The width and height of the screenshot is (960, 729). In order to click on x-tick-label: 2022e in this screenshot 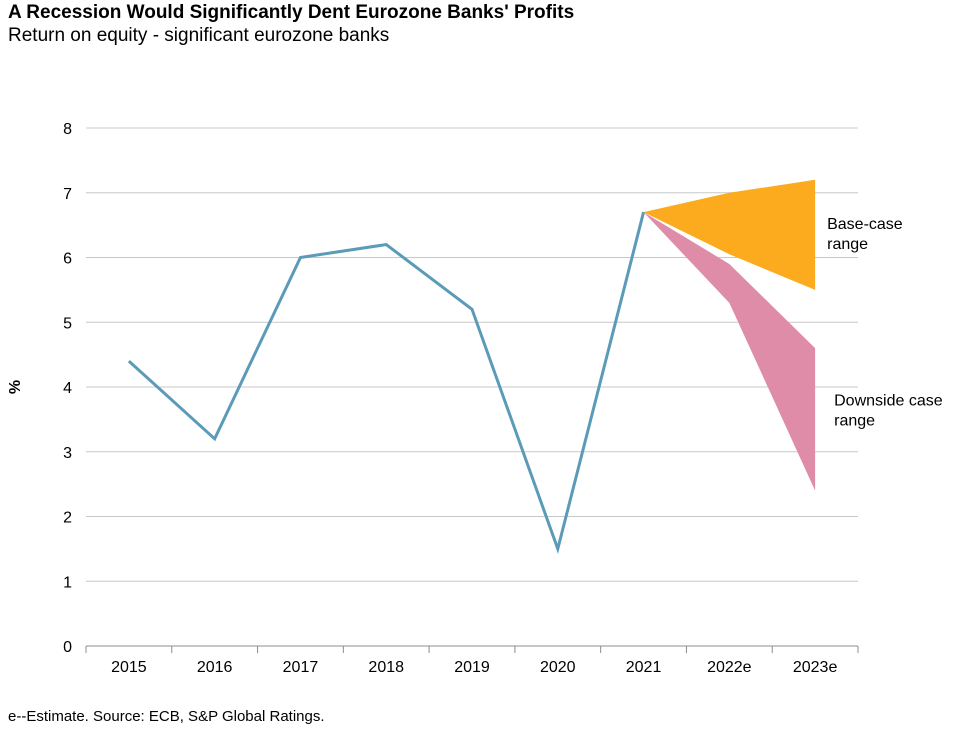, I will do `click(729, 667)`.